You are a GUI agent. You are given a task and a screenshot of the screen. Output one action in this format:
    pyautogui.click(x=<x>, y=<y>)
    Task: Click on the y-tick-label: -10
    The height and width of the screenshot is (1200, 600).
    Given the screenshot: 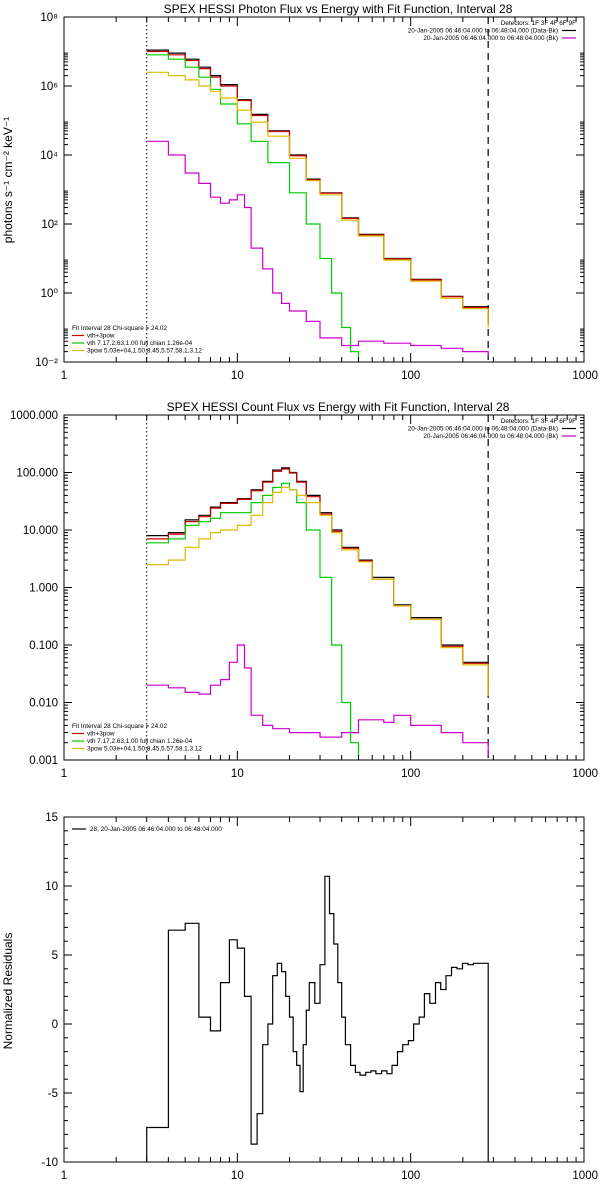 What is the action you would take?
    pyautogui.click(x=49, y=1163)
    